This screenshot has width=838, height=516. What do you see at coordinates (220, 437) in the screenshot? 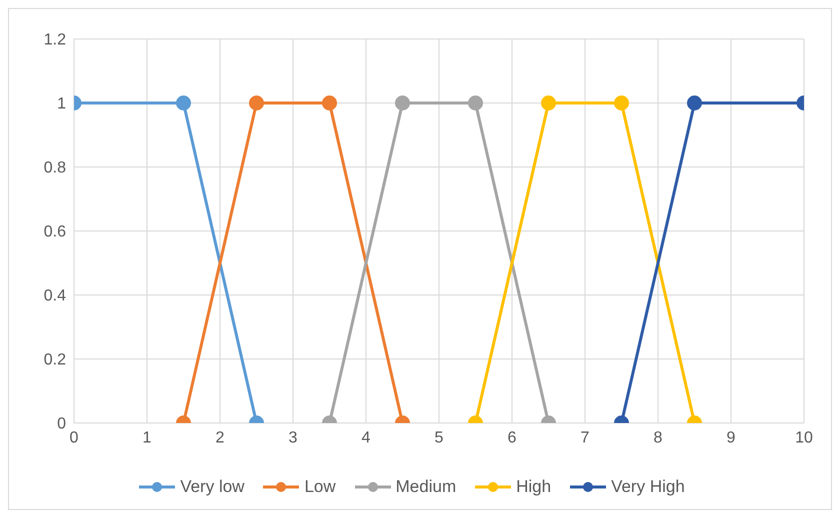
I see `x-tick-label: 2` at bounding box center [220, 437].